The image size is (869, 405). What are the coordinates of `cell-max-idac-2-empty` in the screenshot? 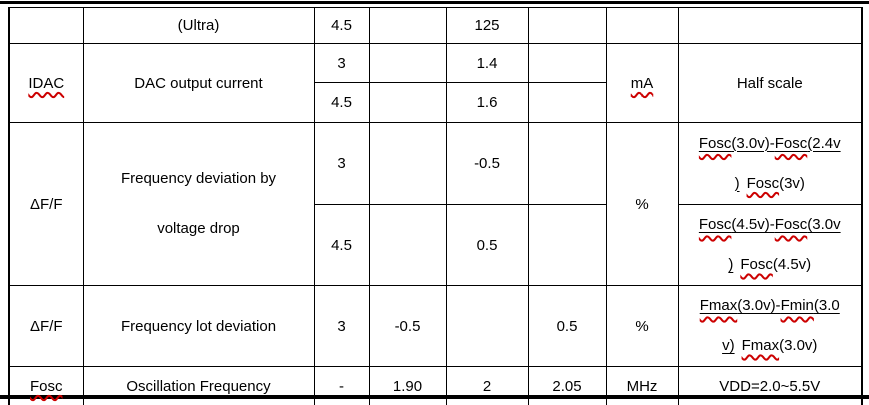 It's located at (567, 102).